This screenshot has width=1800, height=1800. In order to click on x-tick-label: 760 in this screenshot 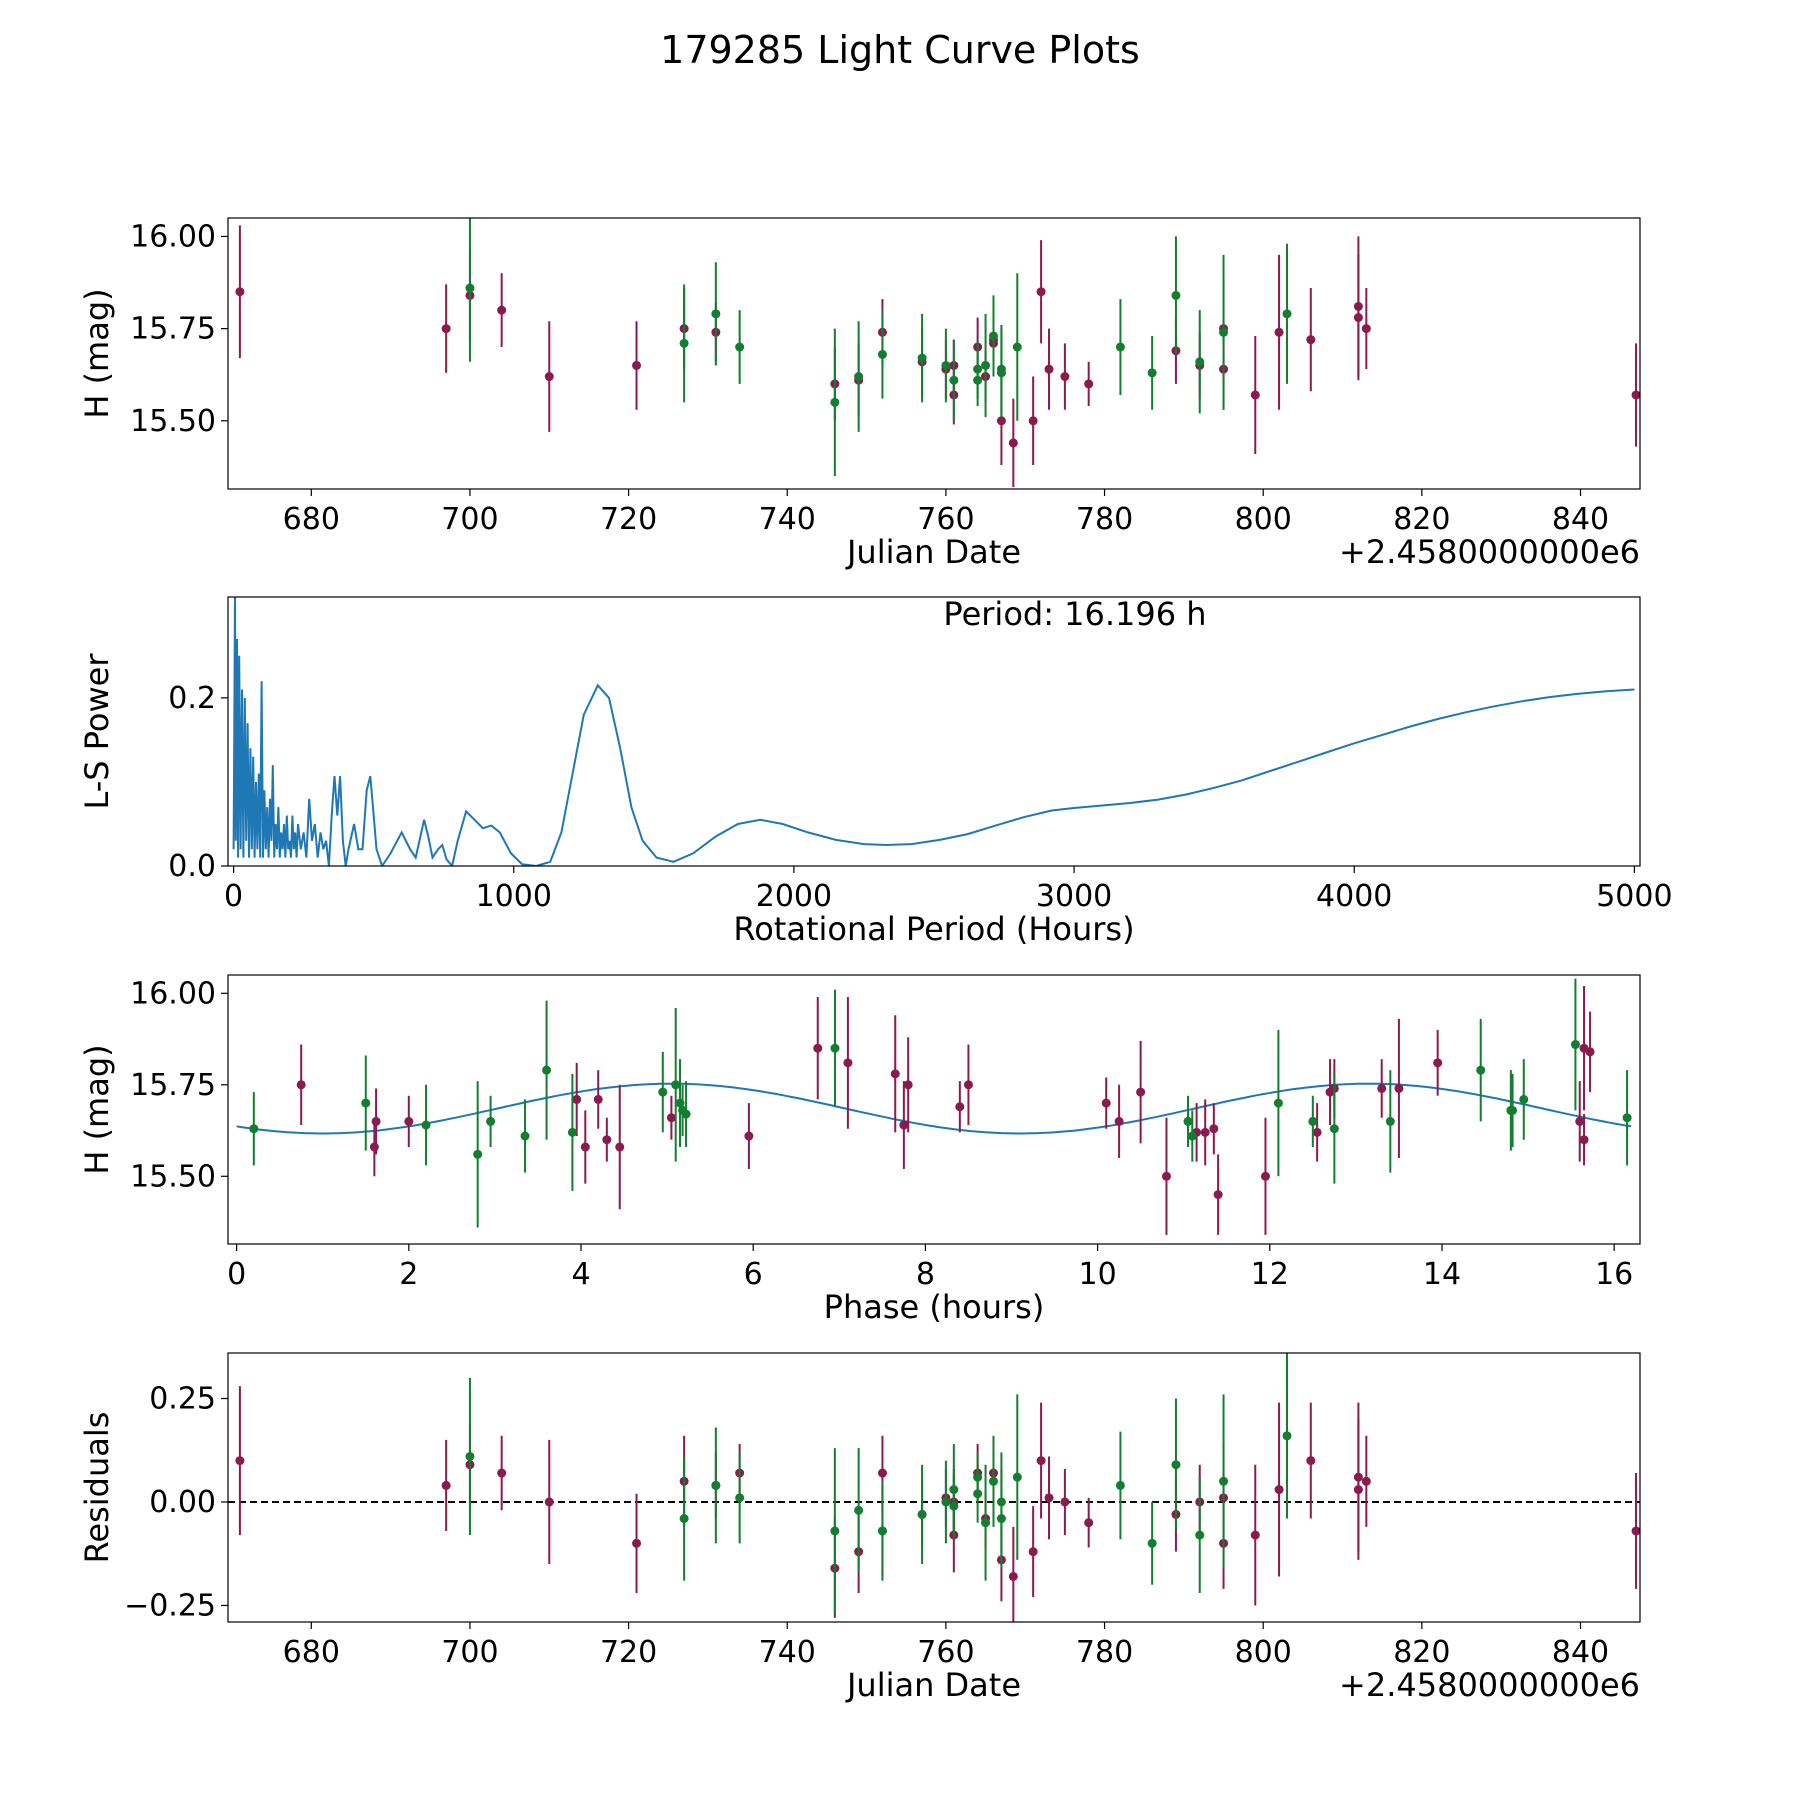, I will do `click(945, 519)`.